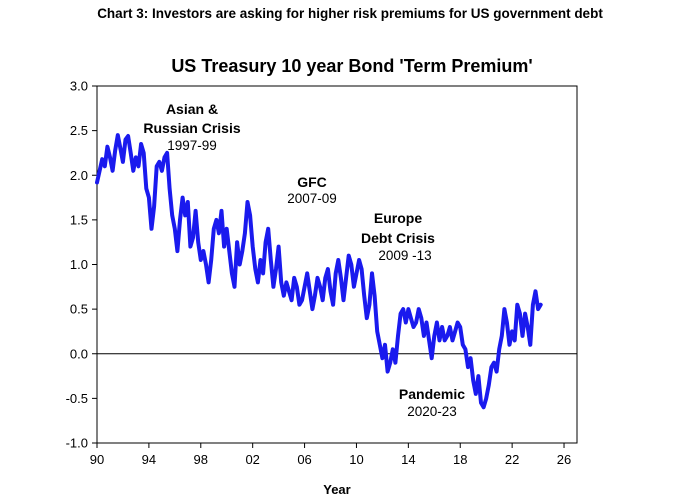  What do you see at coordinates (304, 459) in the screenshot?
I see `x-tick-label: 06` at bounding box center [304, 459].